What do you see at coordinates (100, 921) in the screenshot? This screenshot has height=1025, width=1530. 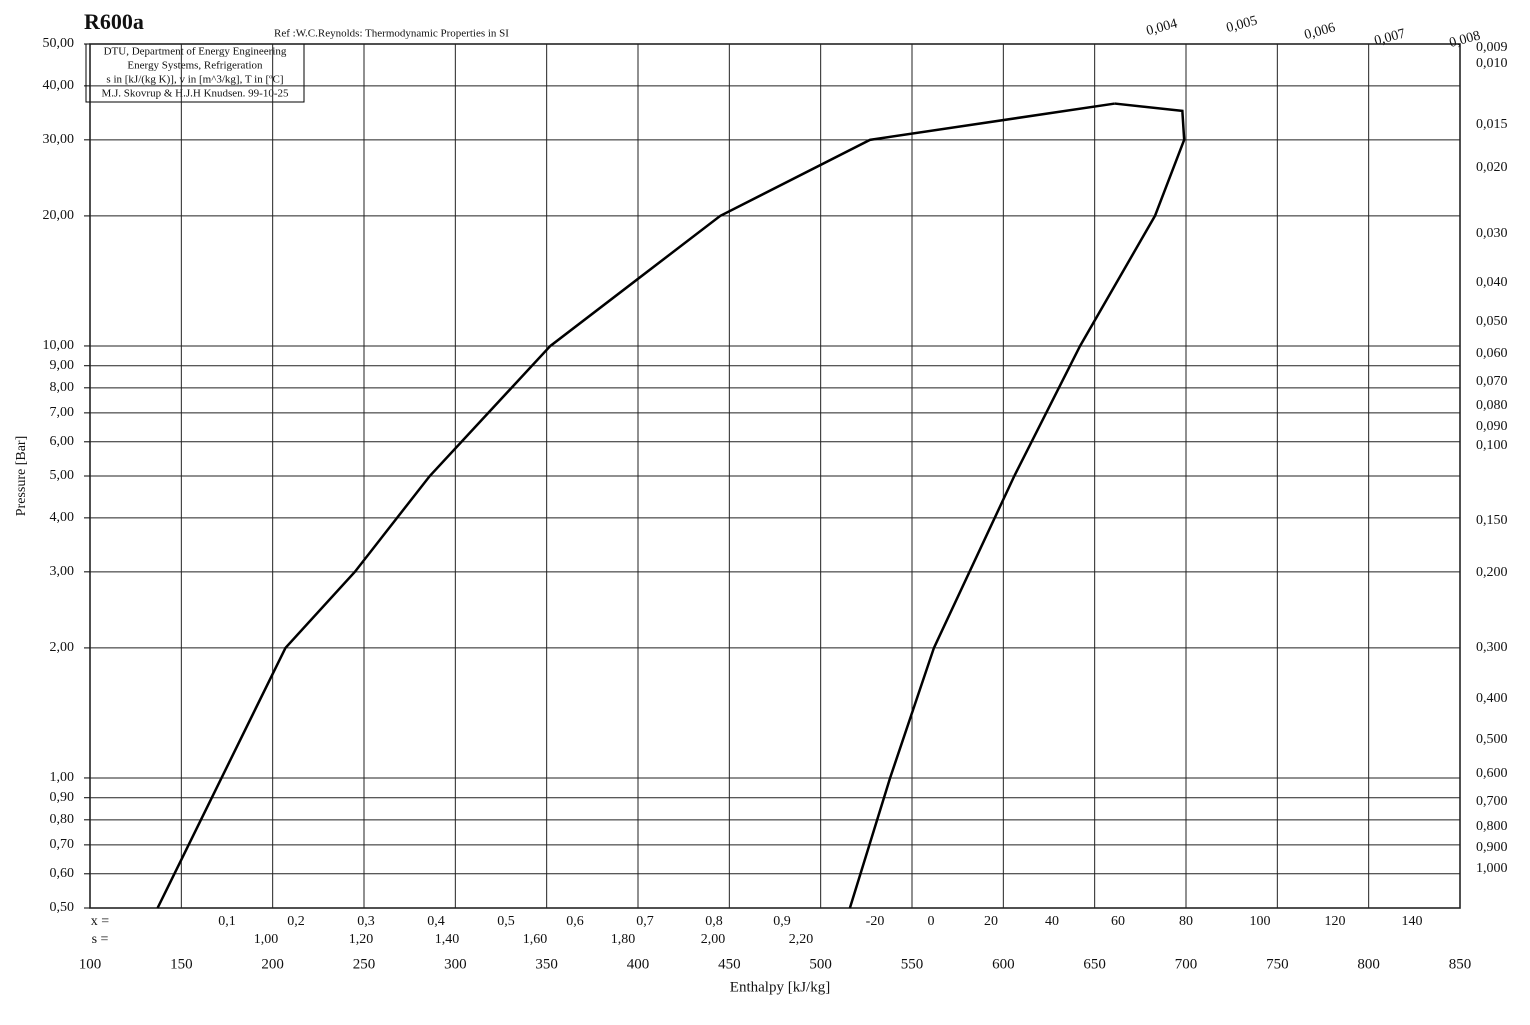 I see `x-row-label: x =` at bounding box center [100, 921].